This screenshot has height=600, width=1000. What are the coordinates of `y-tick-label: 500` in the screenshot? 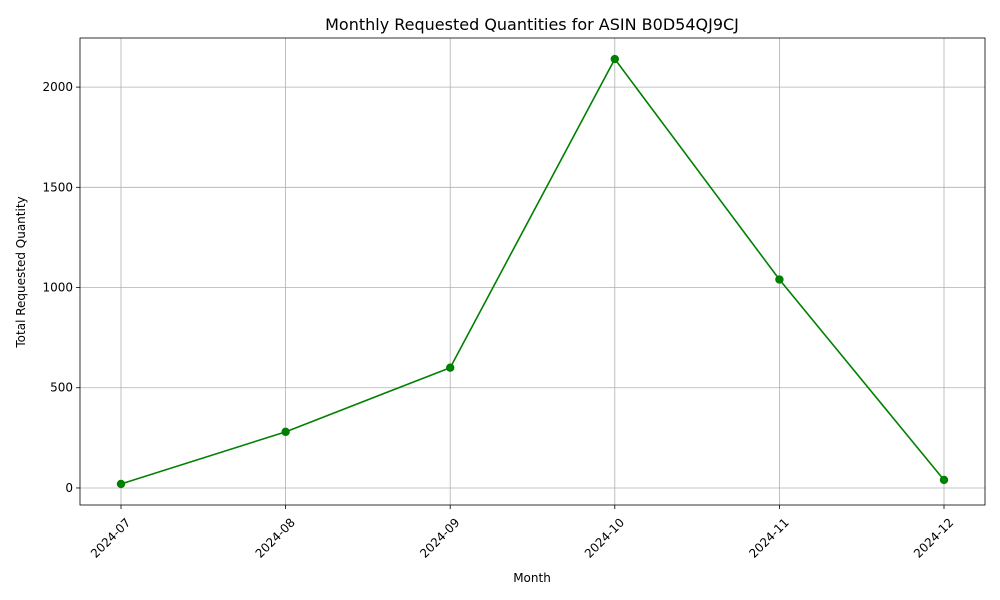 It's located at (61, 388).